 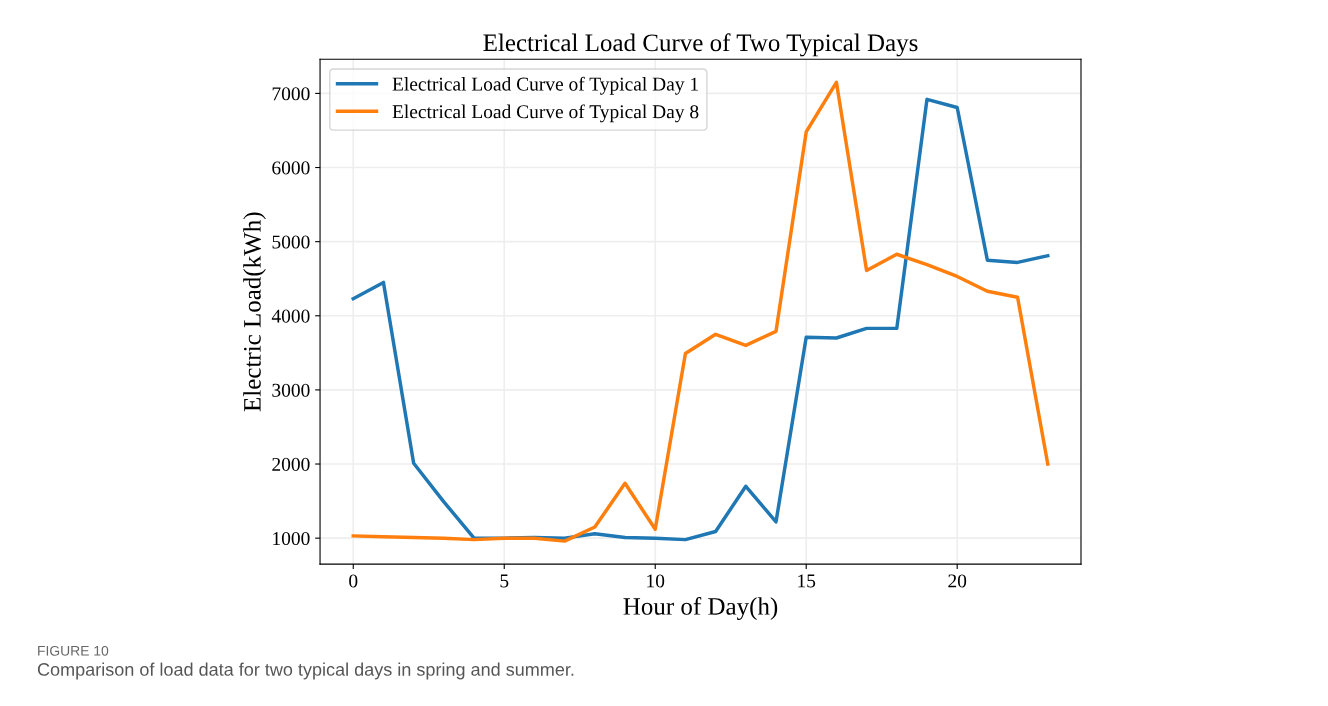 What do you see at coordinates (353, 581) in the screenshot?
I see `x-tick-label: 0` at bounding box center [353, 581].